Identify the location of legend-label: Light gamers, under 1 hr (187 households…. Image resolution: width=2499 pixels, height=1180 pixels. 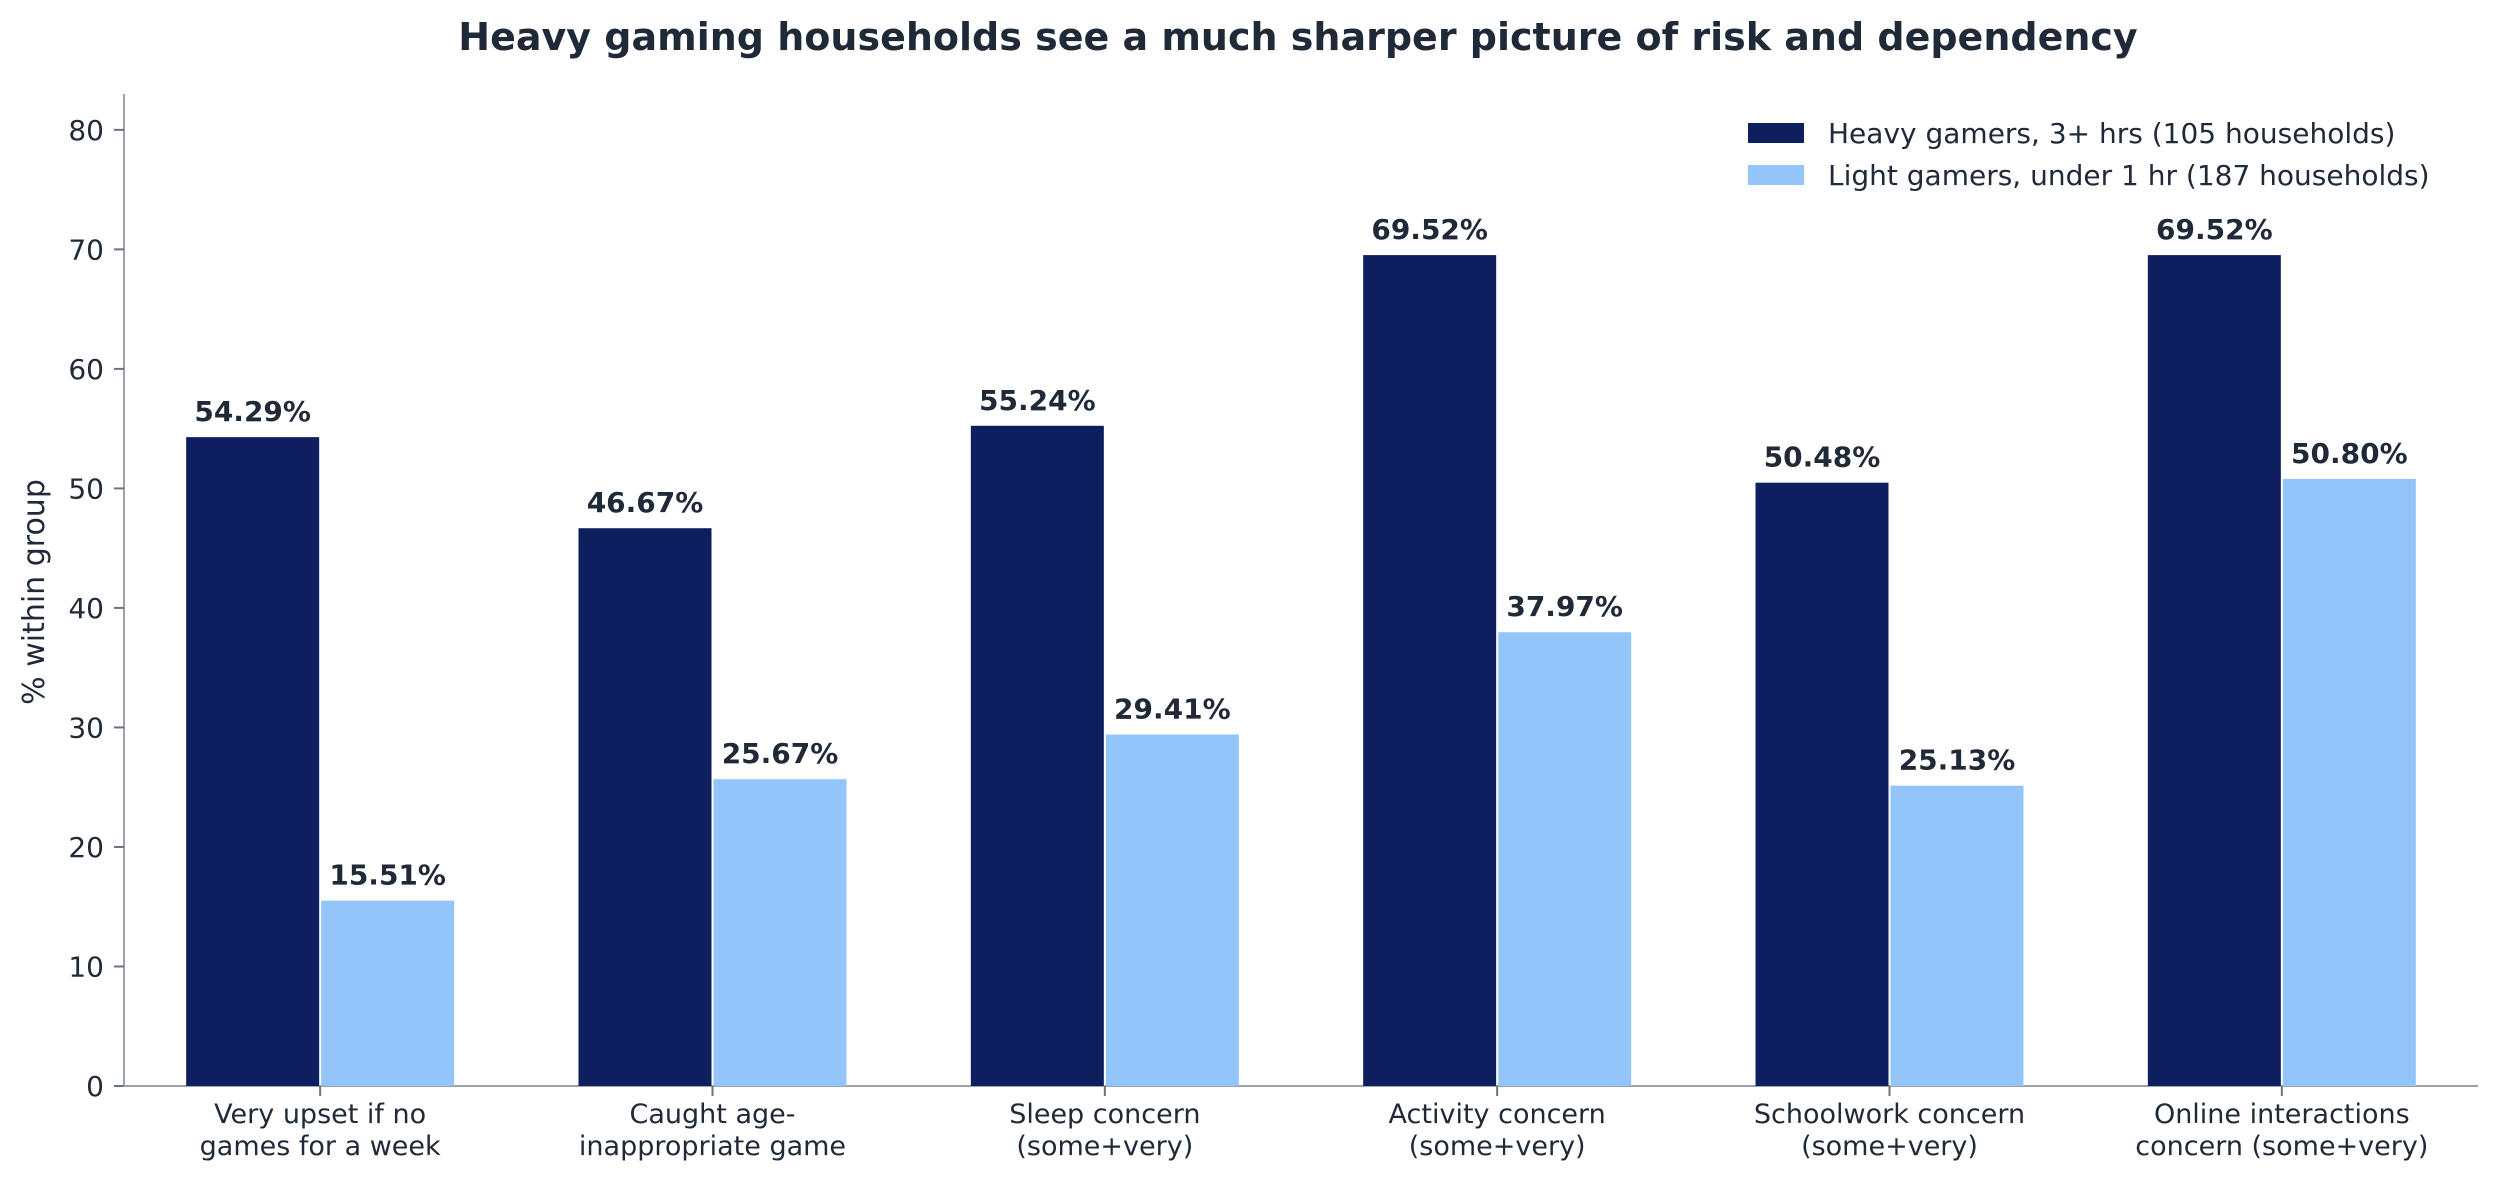
(2129, 175).